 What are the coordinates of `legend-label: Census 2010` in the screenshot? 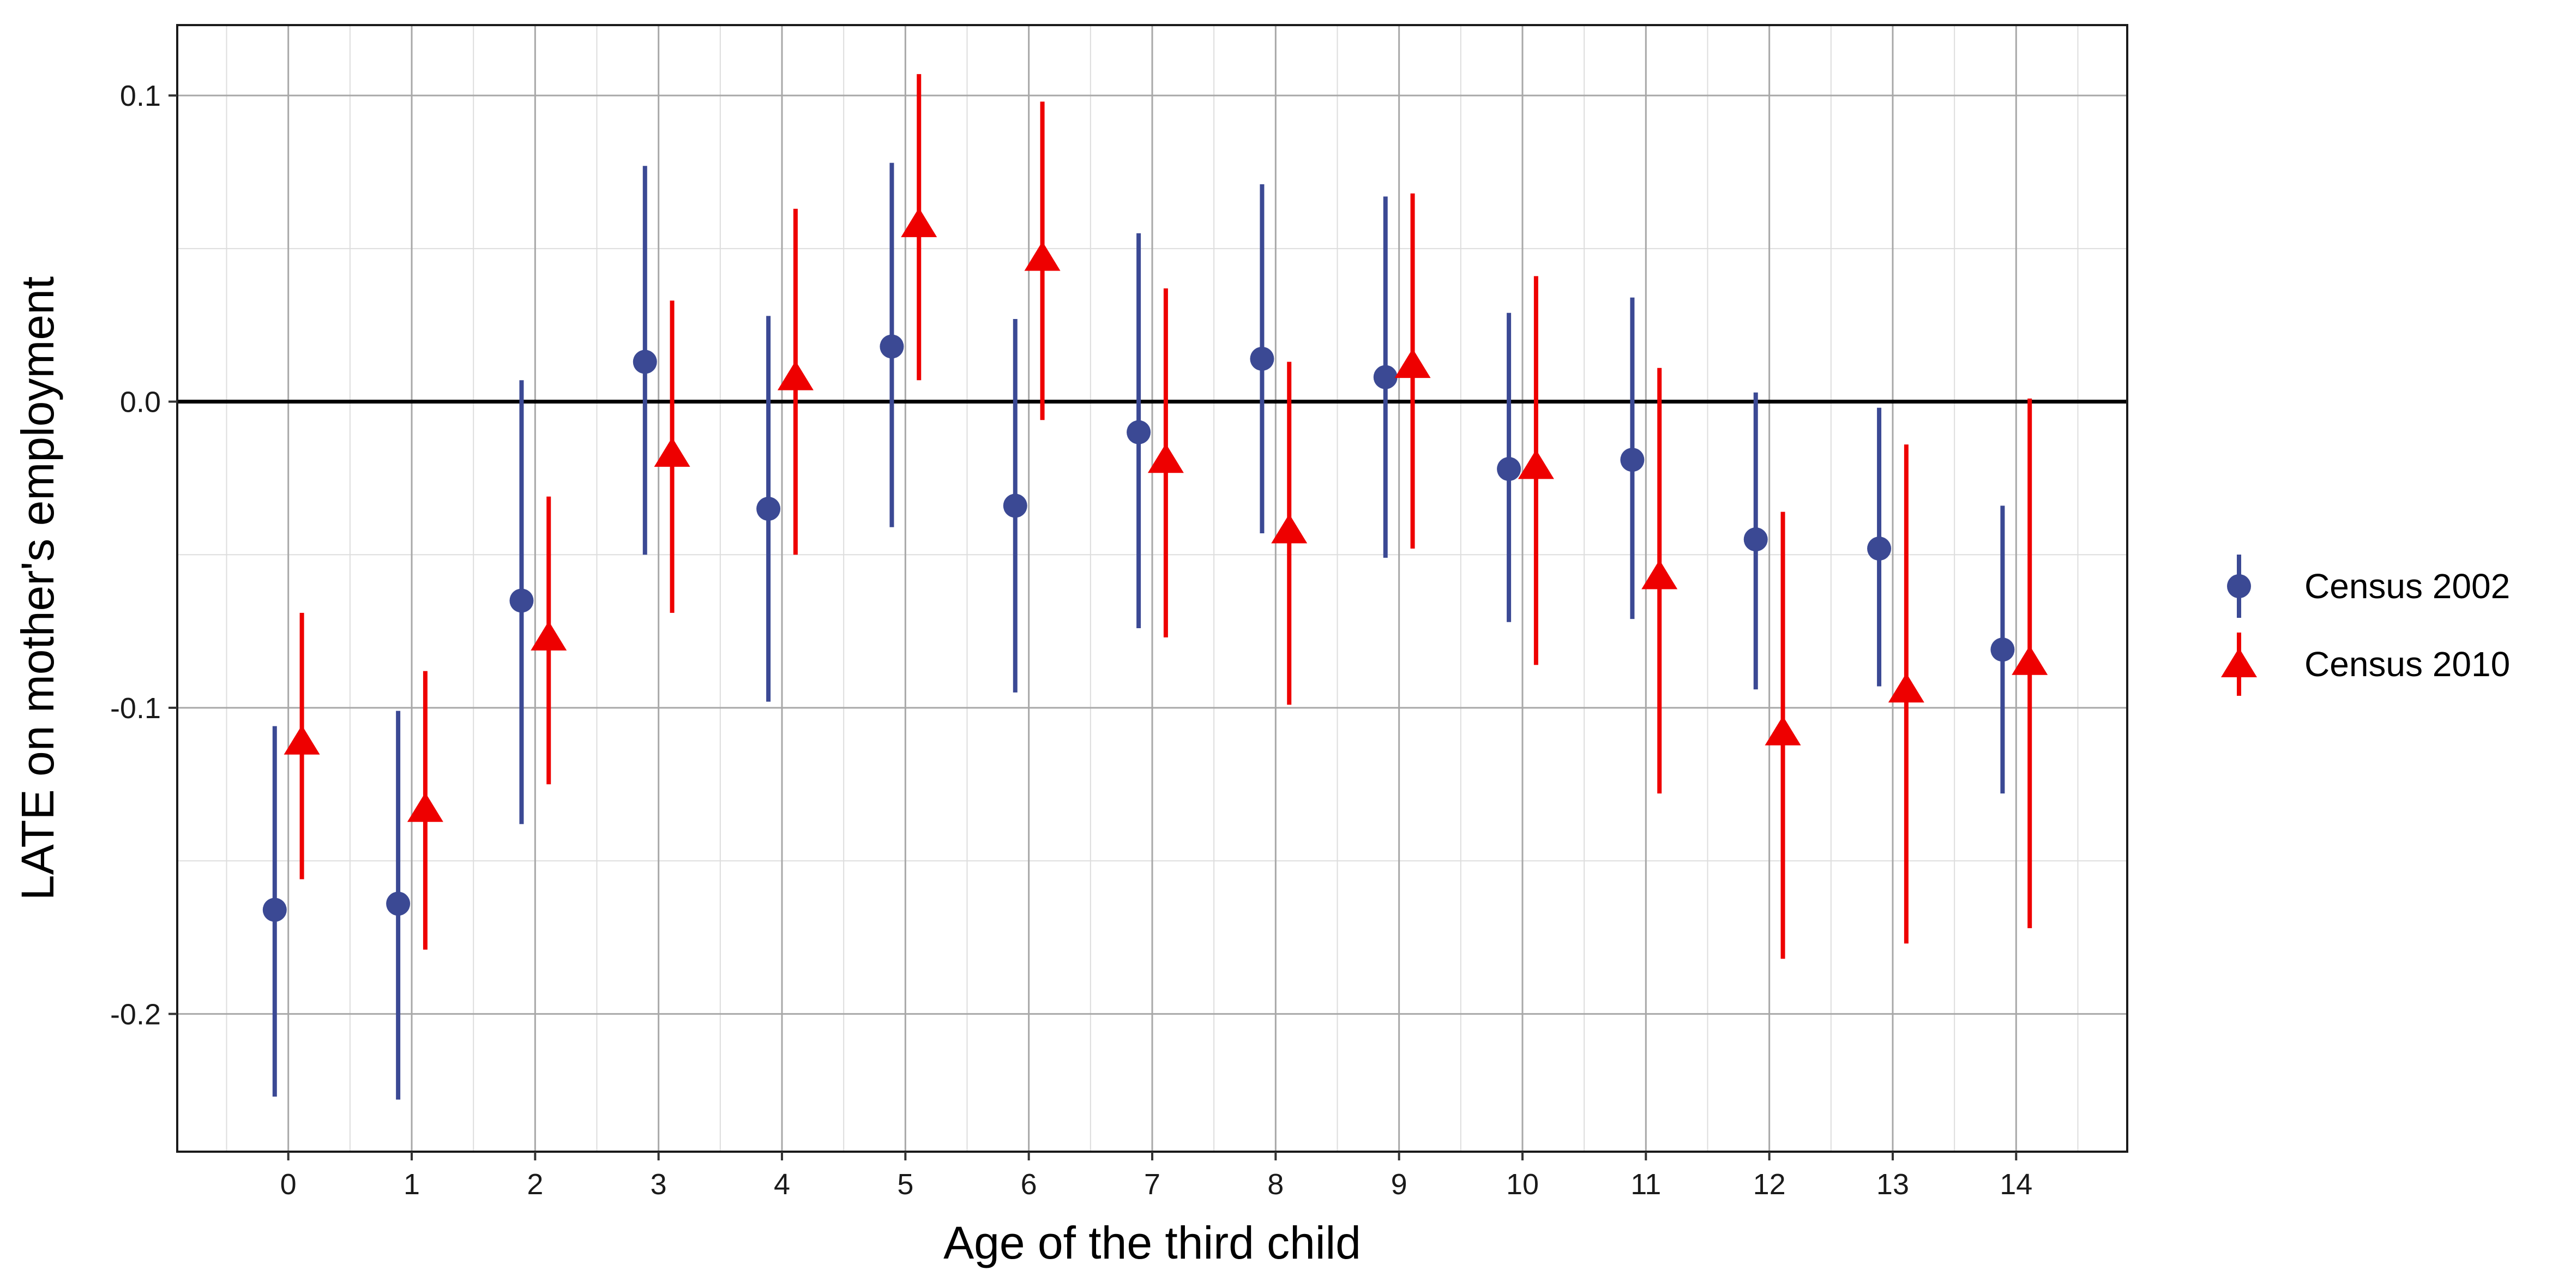 It's located at (2407, 664).